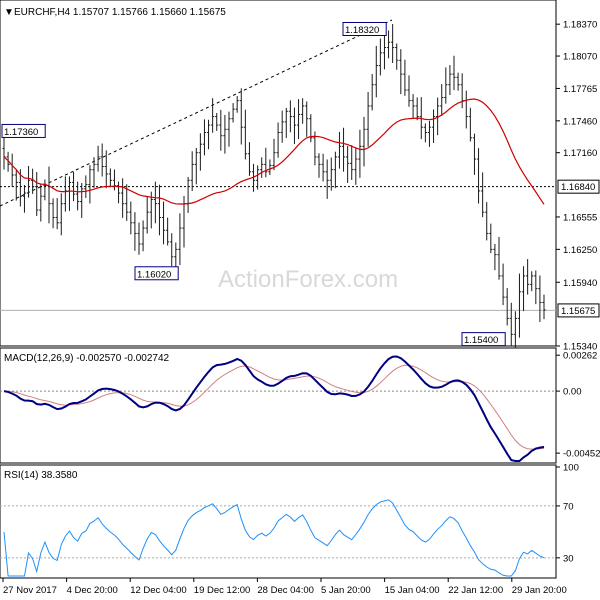 The width and height of the screenshot is (600, 600). I want to click on price-tick-label: 1.17765, so click(580, 89).